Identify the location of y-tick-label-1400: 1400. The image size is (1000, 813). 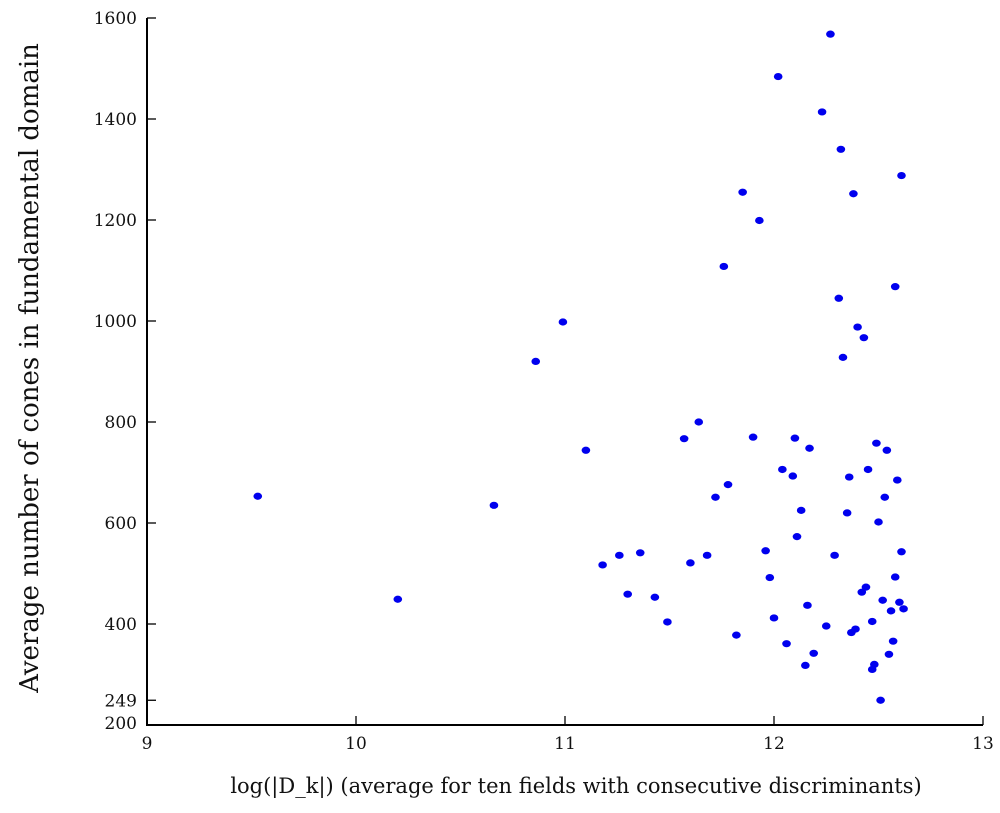
(115, 120).